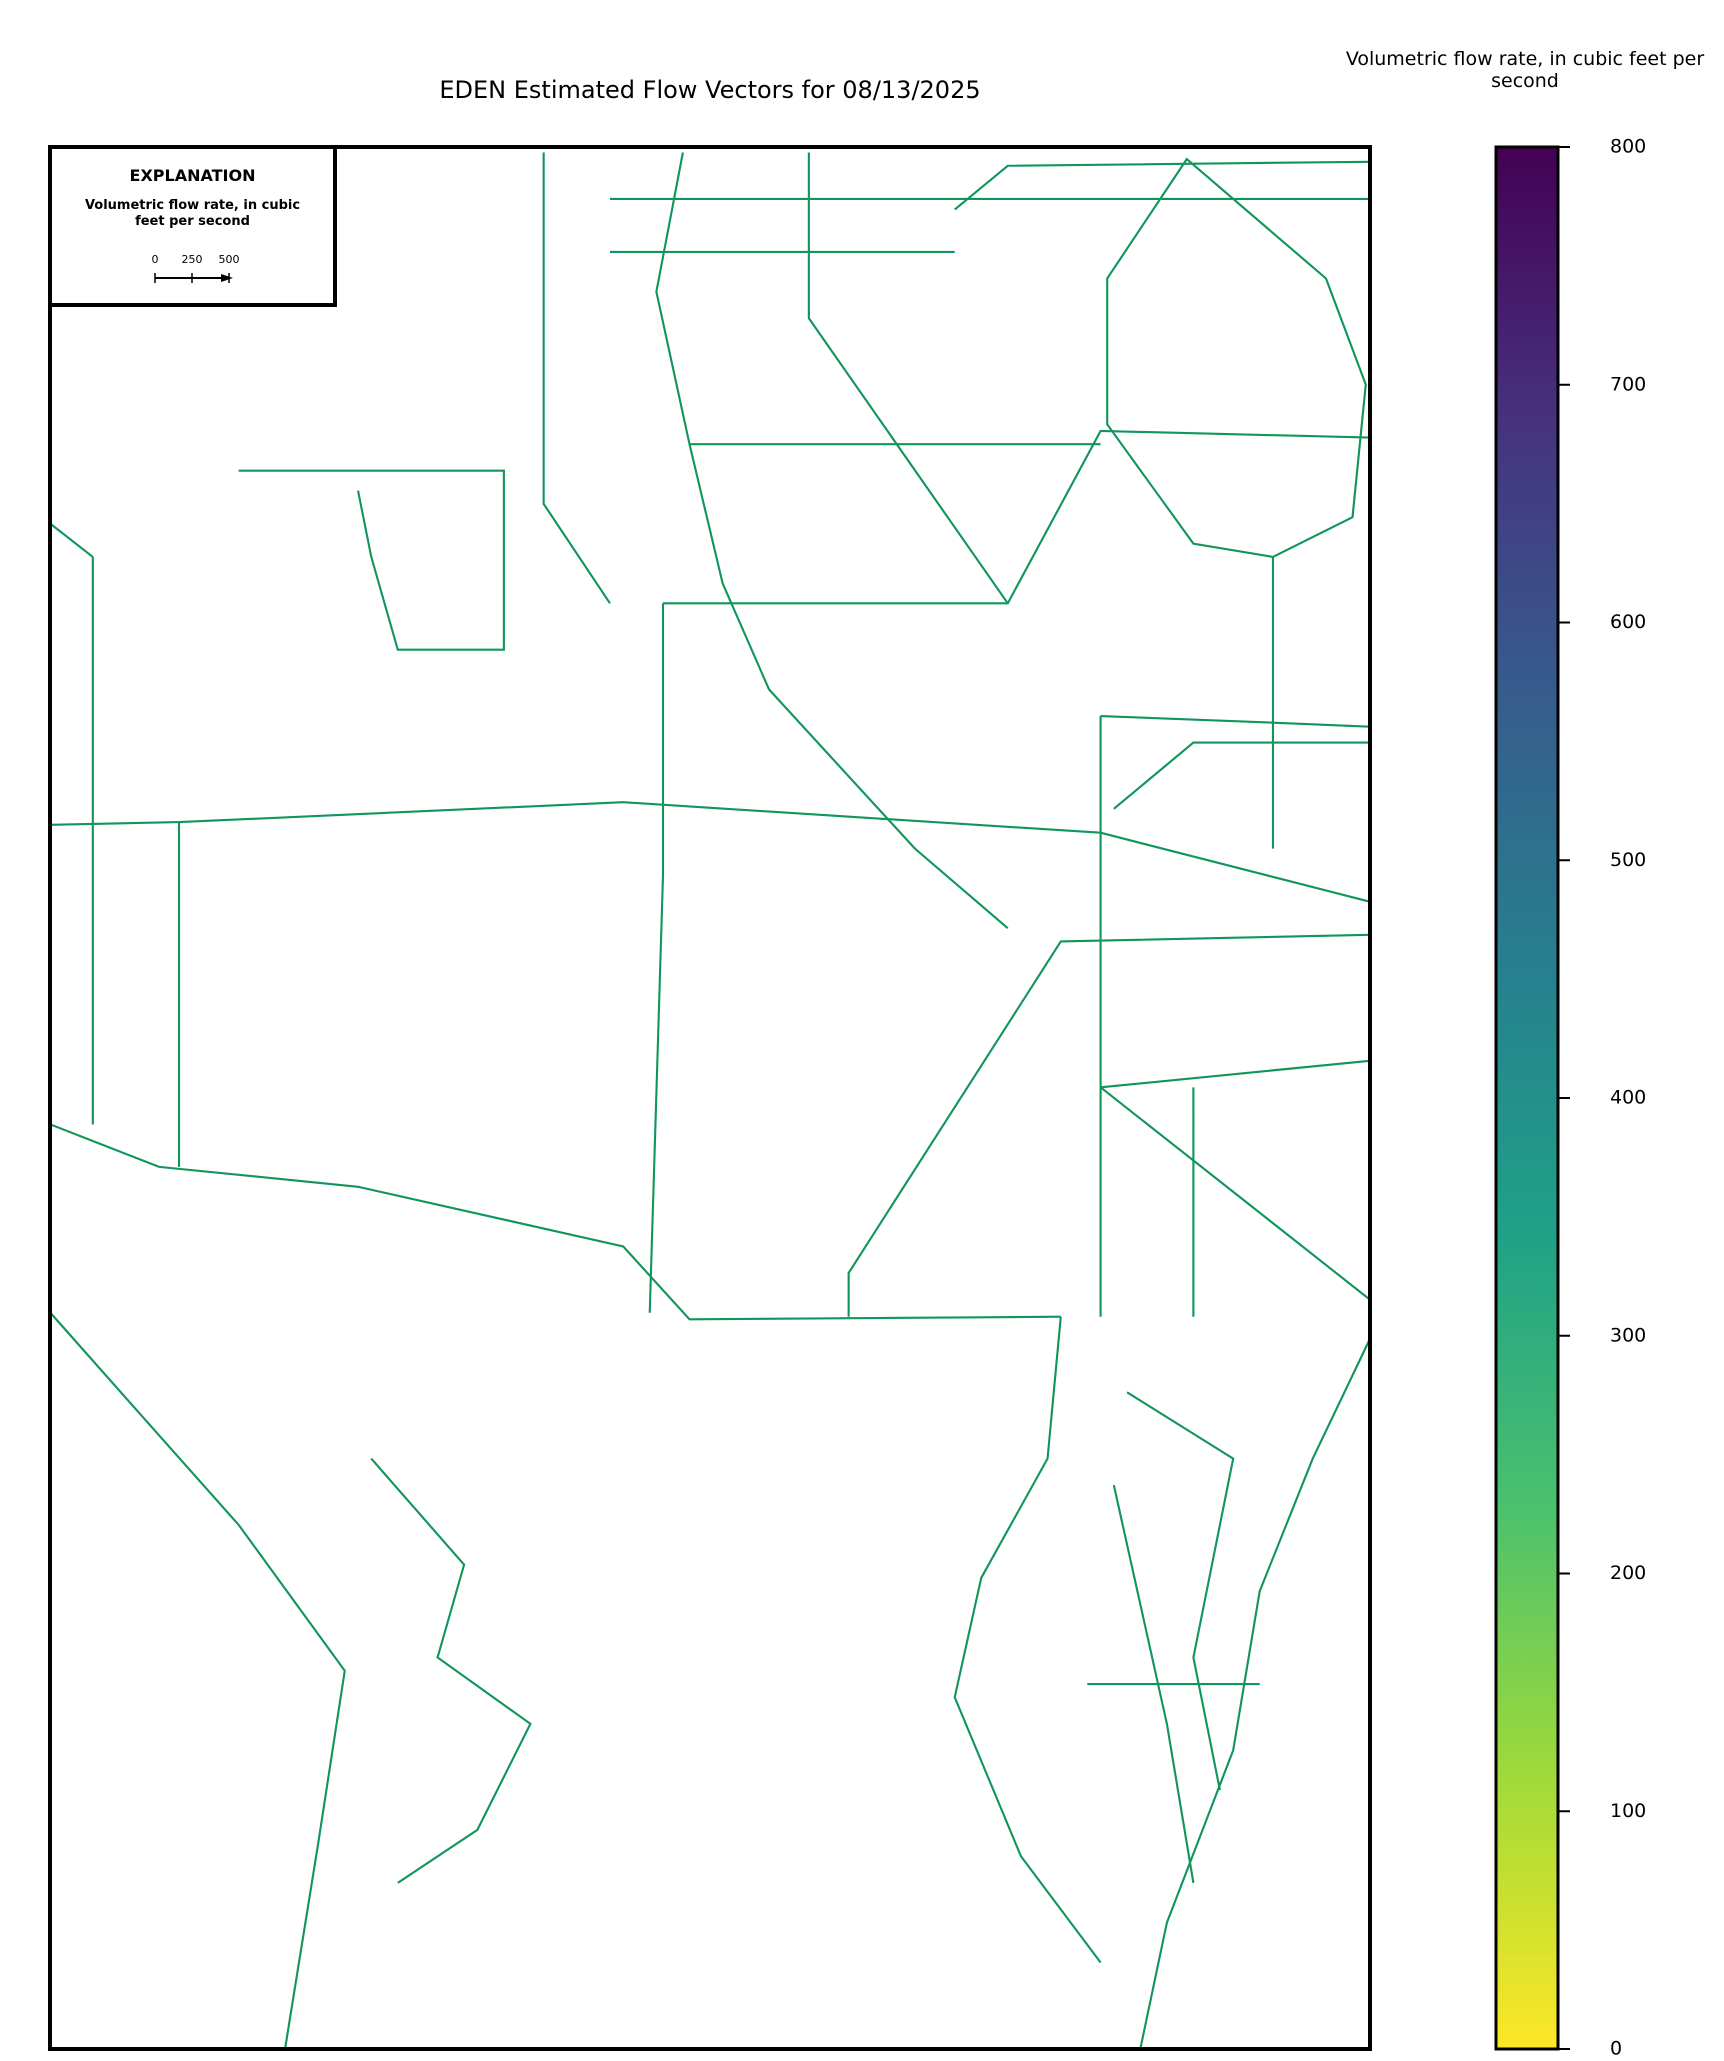 The image size is (1724, 2061). I want to click on scale-tick-label: 500, so click(229, 259).